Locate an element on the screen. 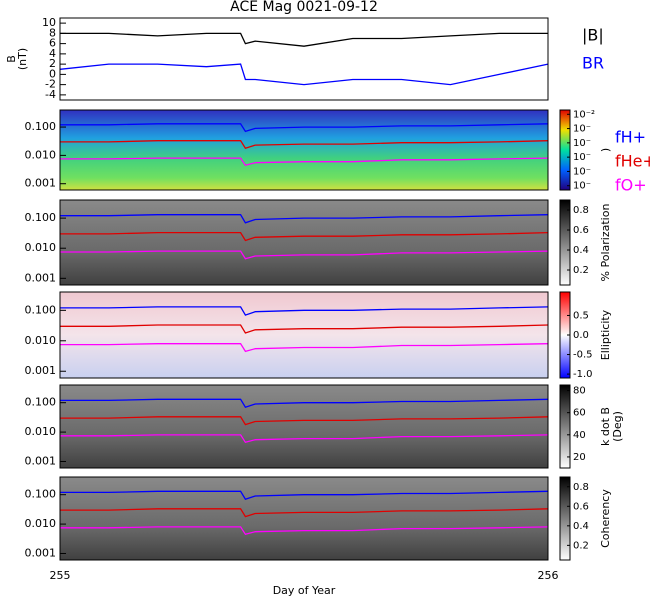  y-tick-label: -4 is located at coordinates (50, 94).